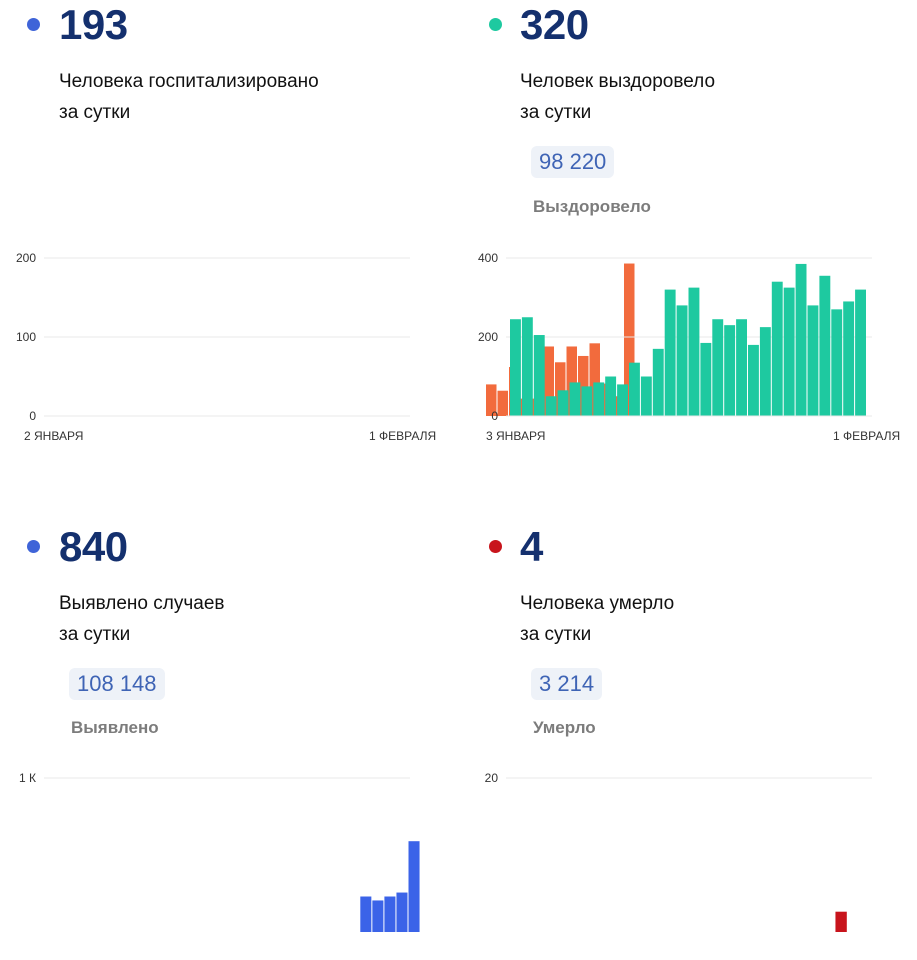  I want to click on detected-chart: 1 К, so click(219, 851).